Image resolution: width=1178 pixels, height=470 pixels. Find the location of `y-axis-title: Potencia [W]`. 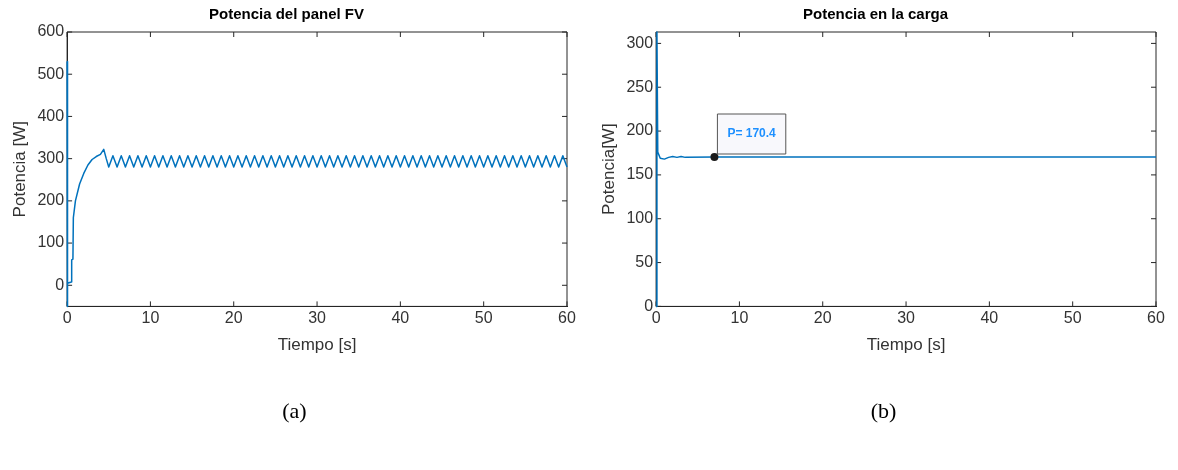

y-axis-title: Potencia [W] is located at coordinates (19, 169).